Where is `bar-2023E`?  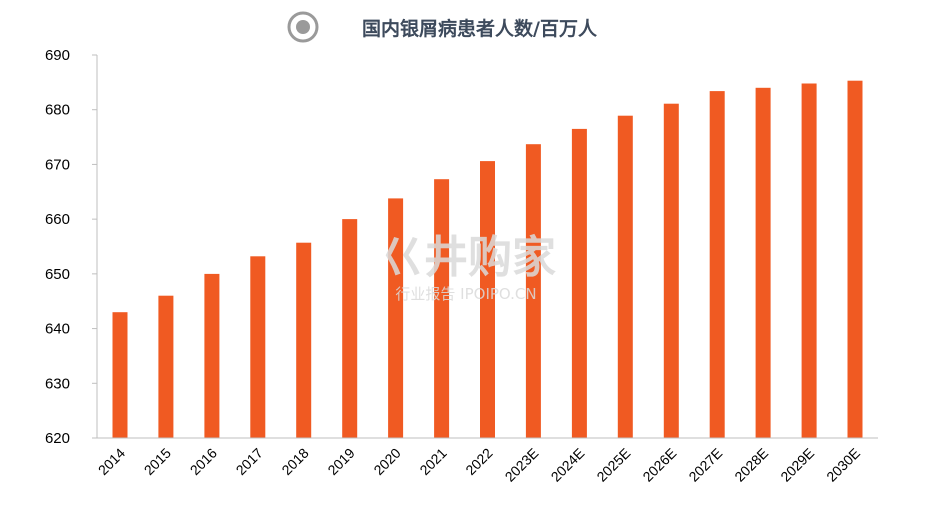 bar-2023E is located at coordinates (533, 291).